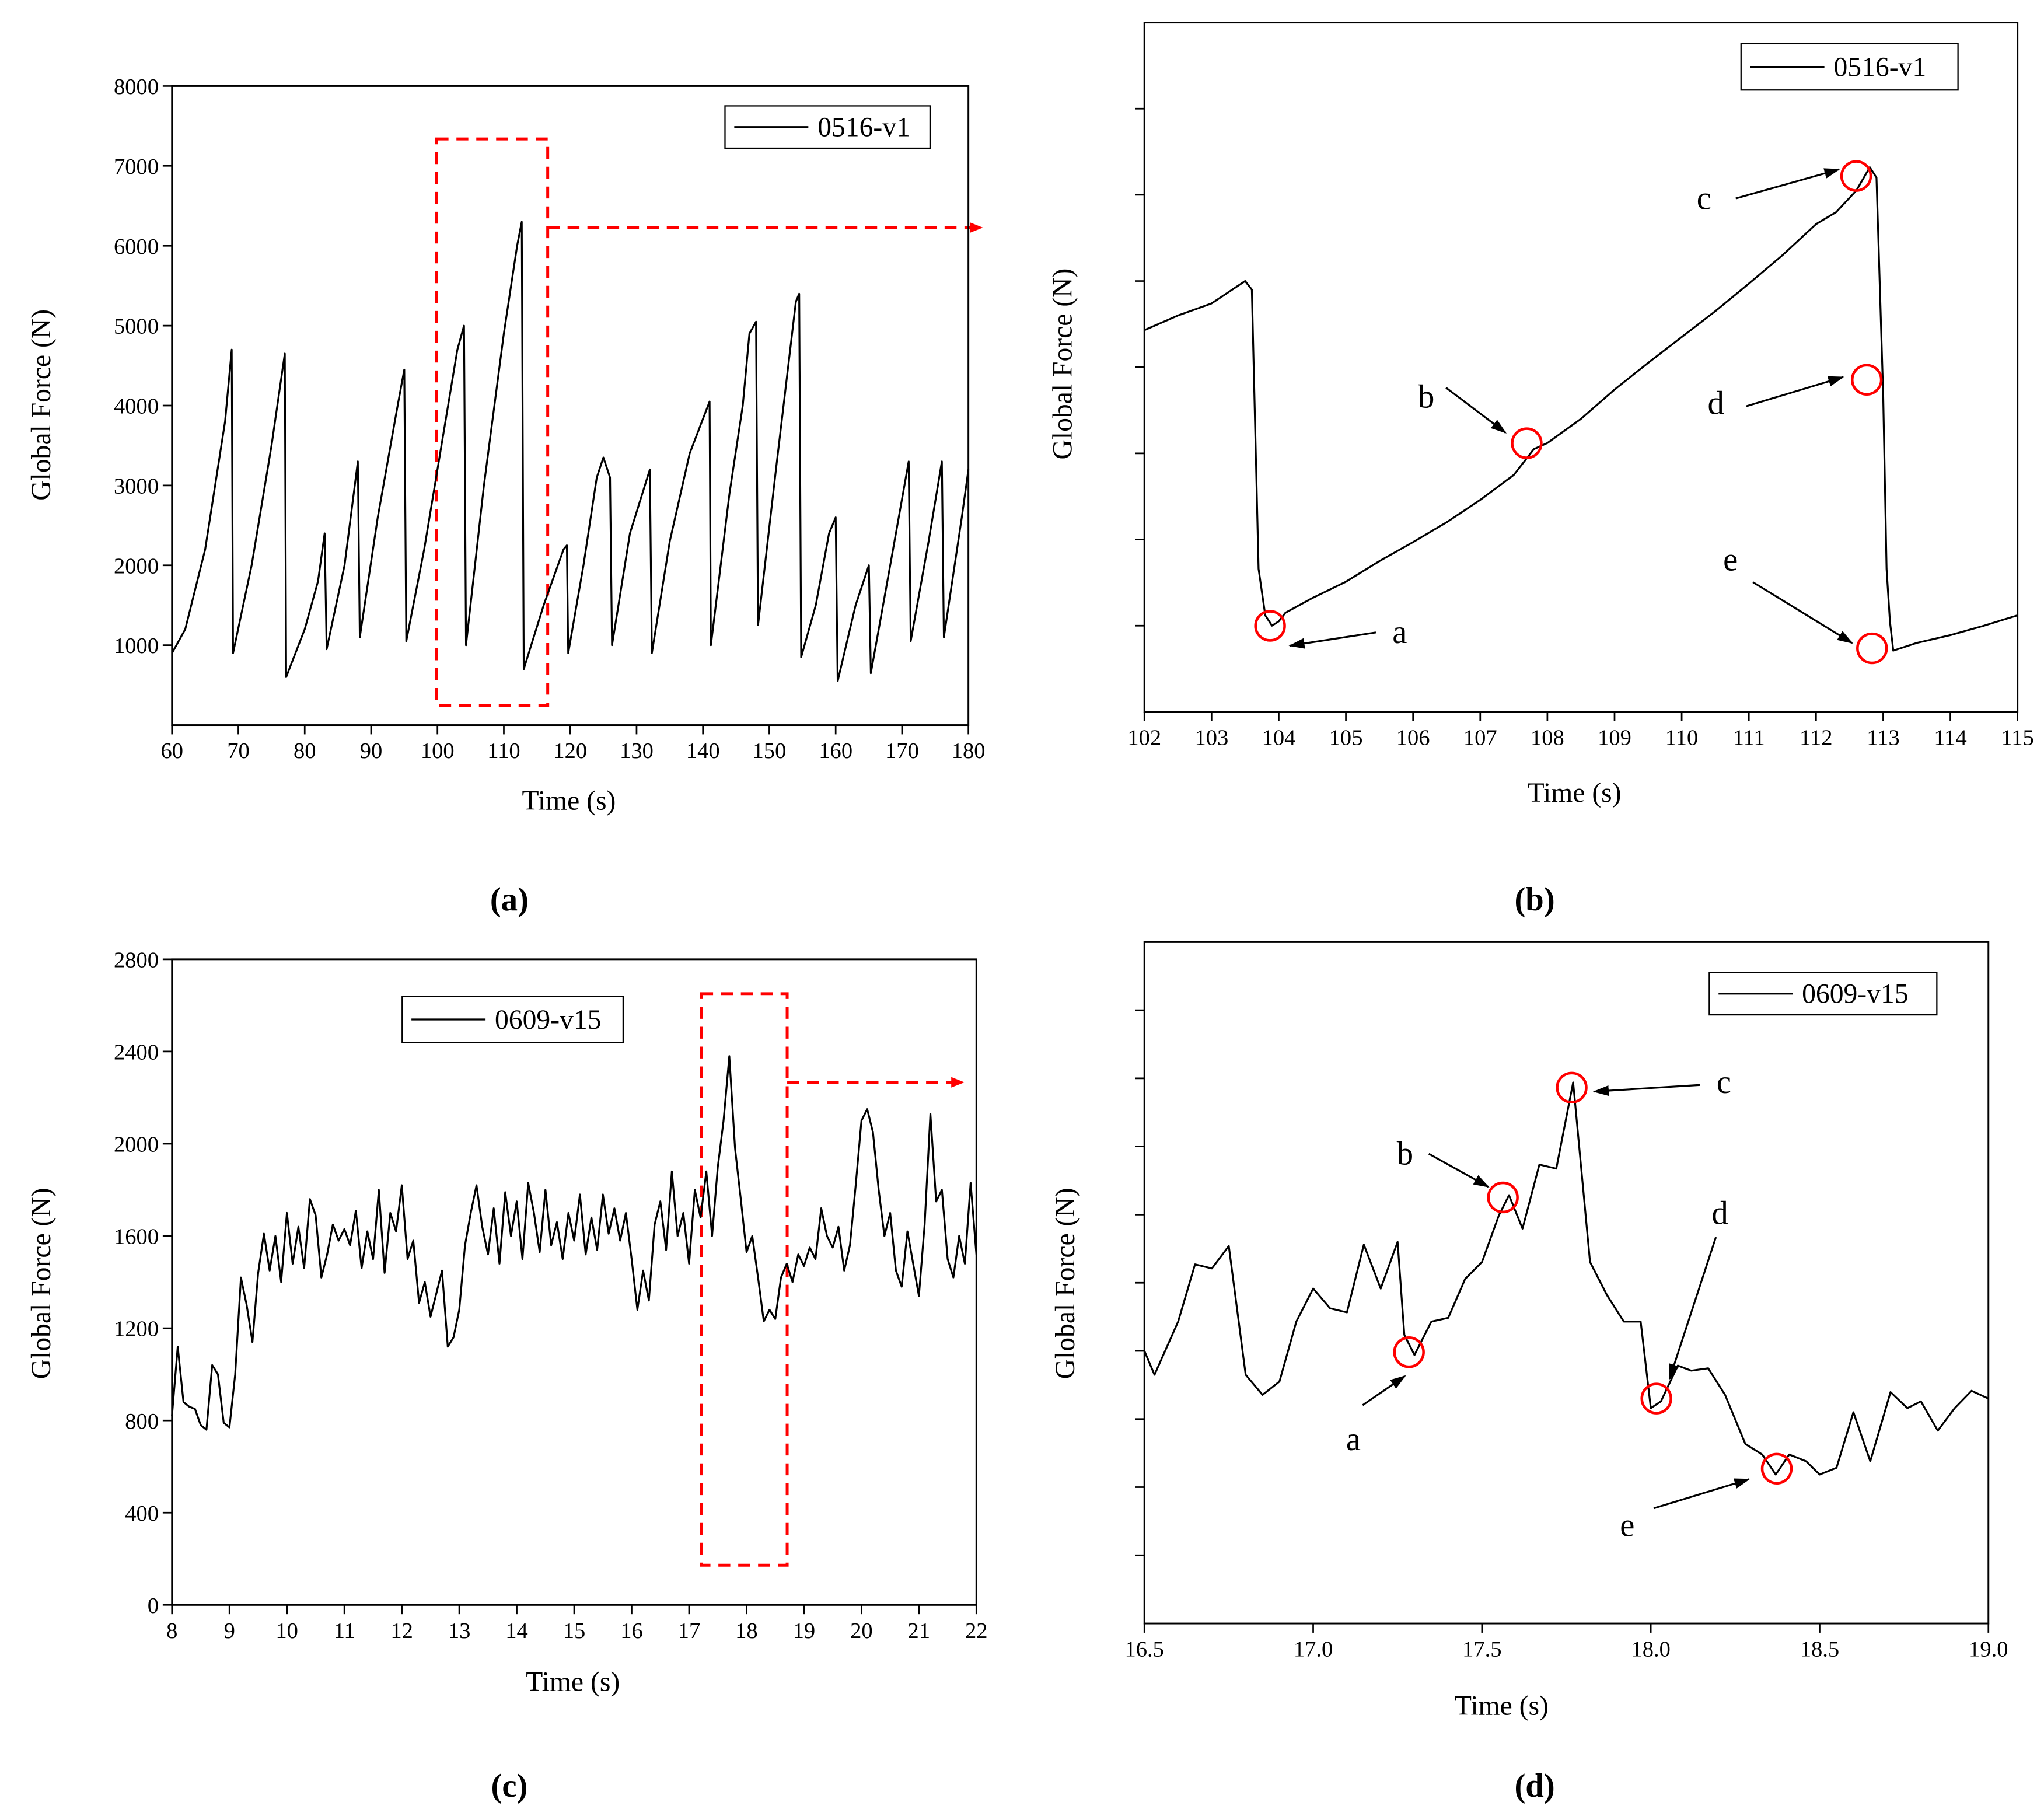 Image resolution: width=2044 pixels, height=1816 pixels. What do you see at coordinates (136, 1329) in the screenshot?
I see `y-tick-label: 1200` at bounding box center [136, 1329].